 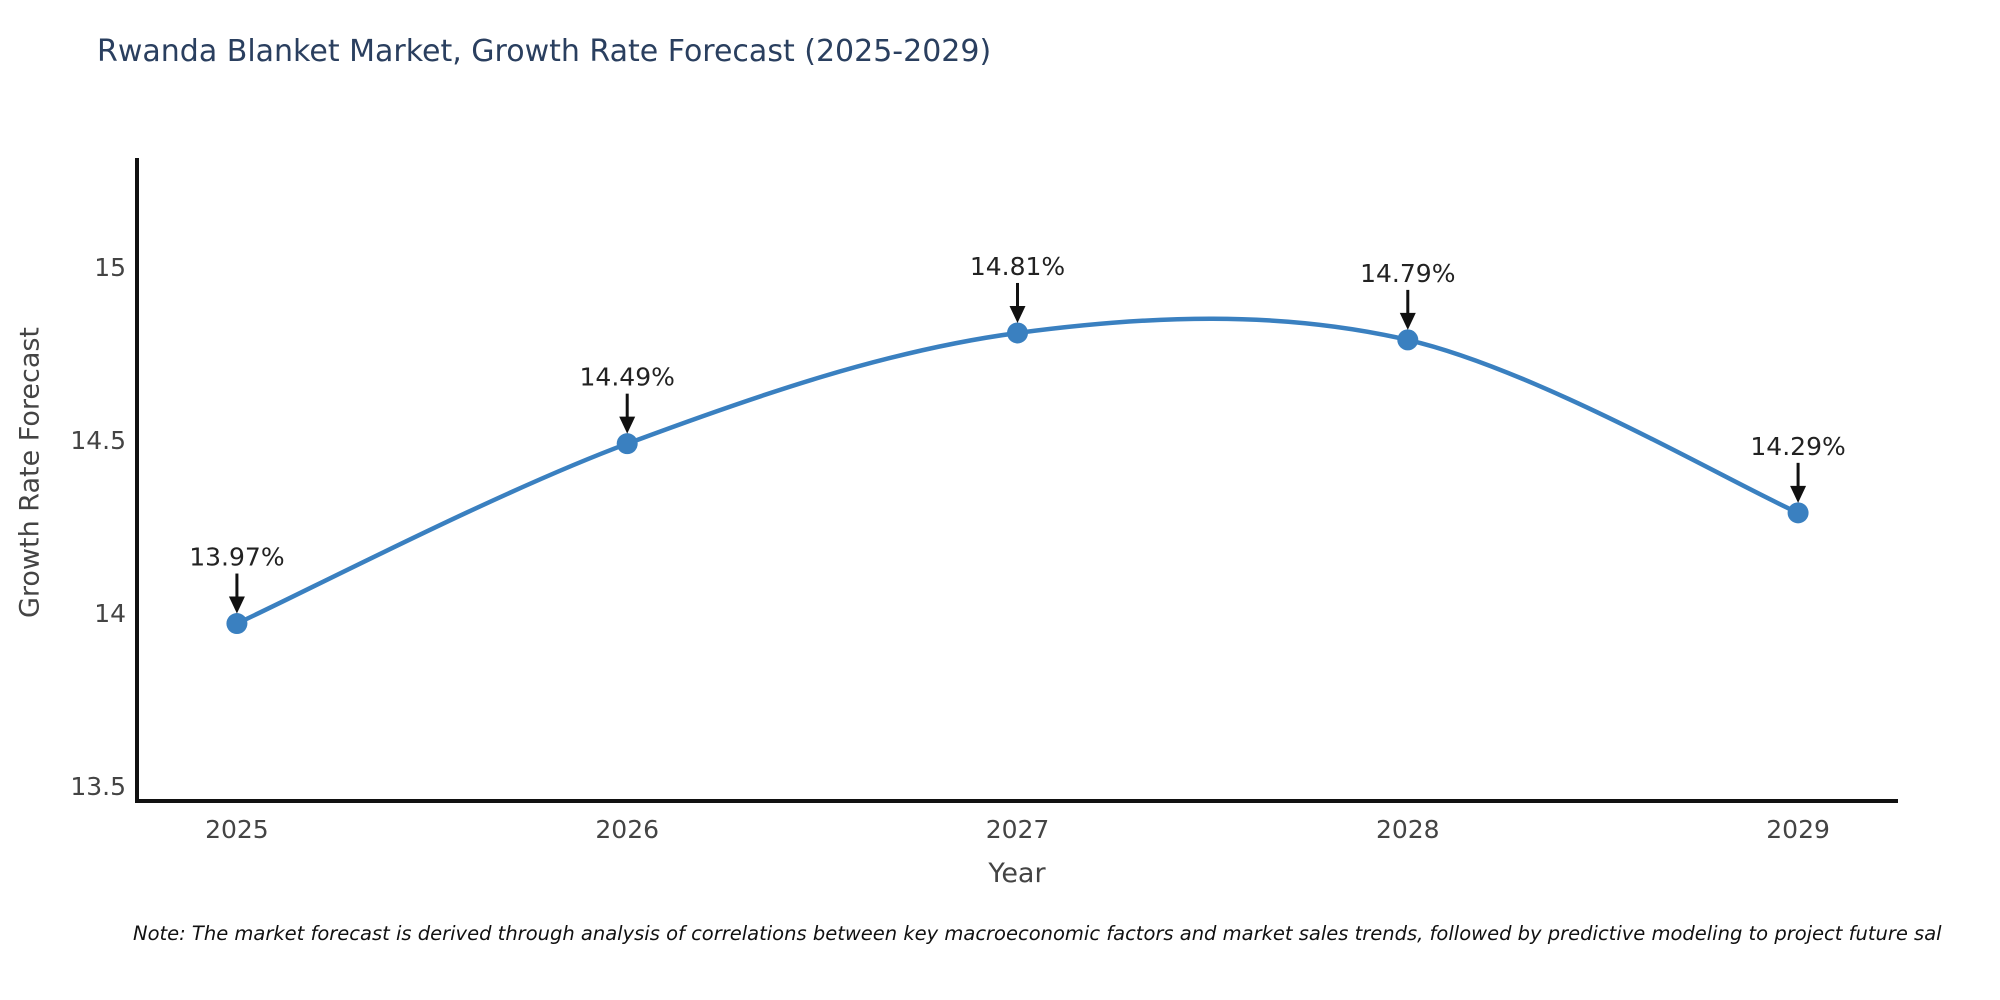 I want to click on y-tick-label: 14, so click(x=110, y=613).